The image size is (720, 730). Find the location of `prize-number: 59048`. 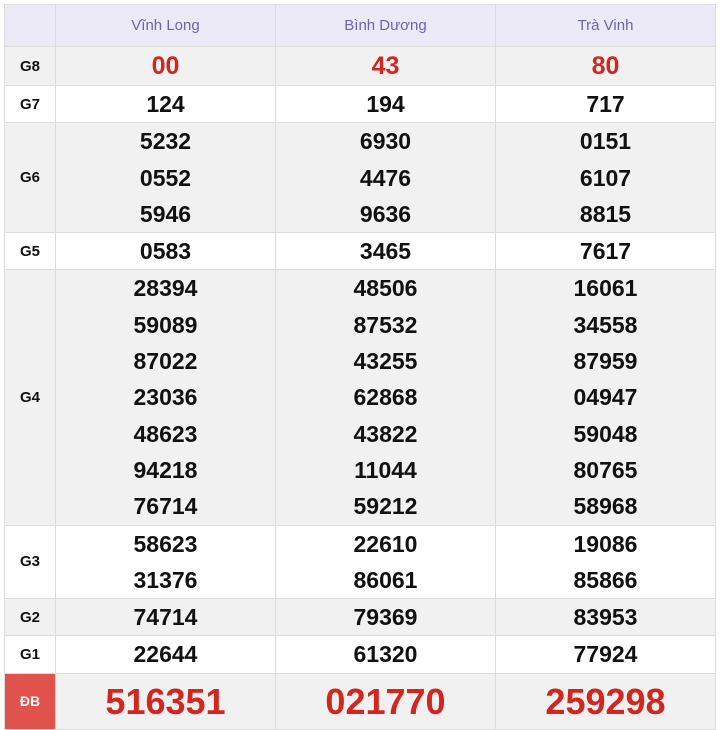

prize-number: 59048 is located at coordinates (605, 433).